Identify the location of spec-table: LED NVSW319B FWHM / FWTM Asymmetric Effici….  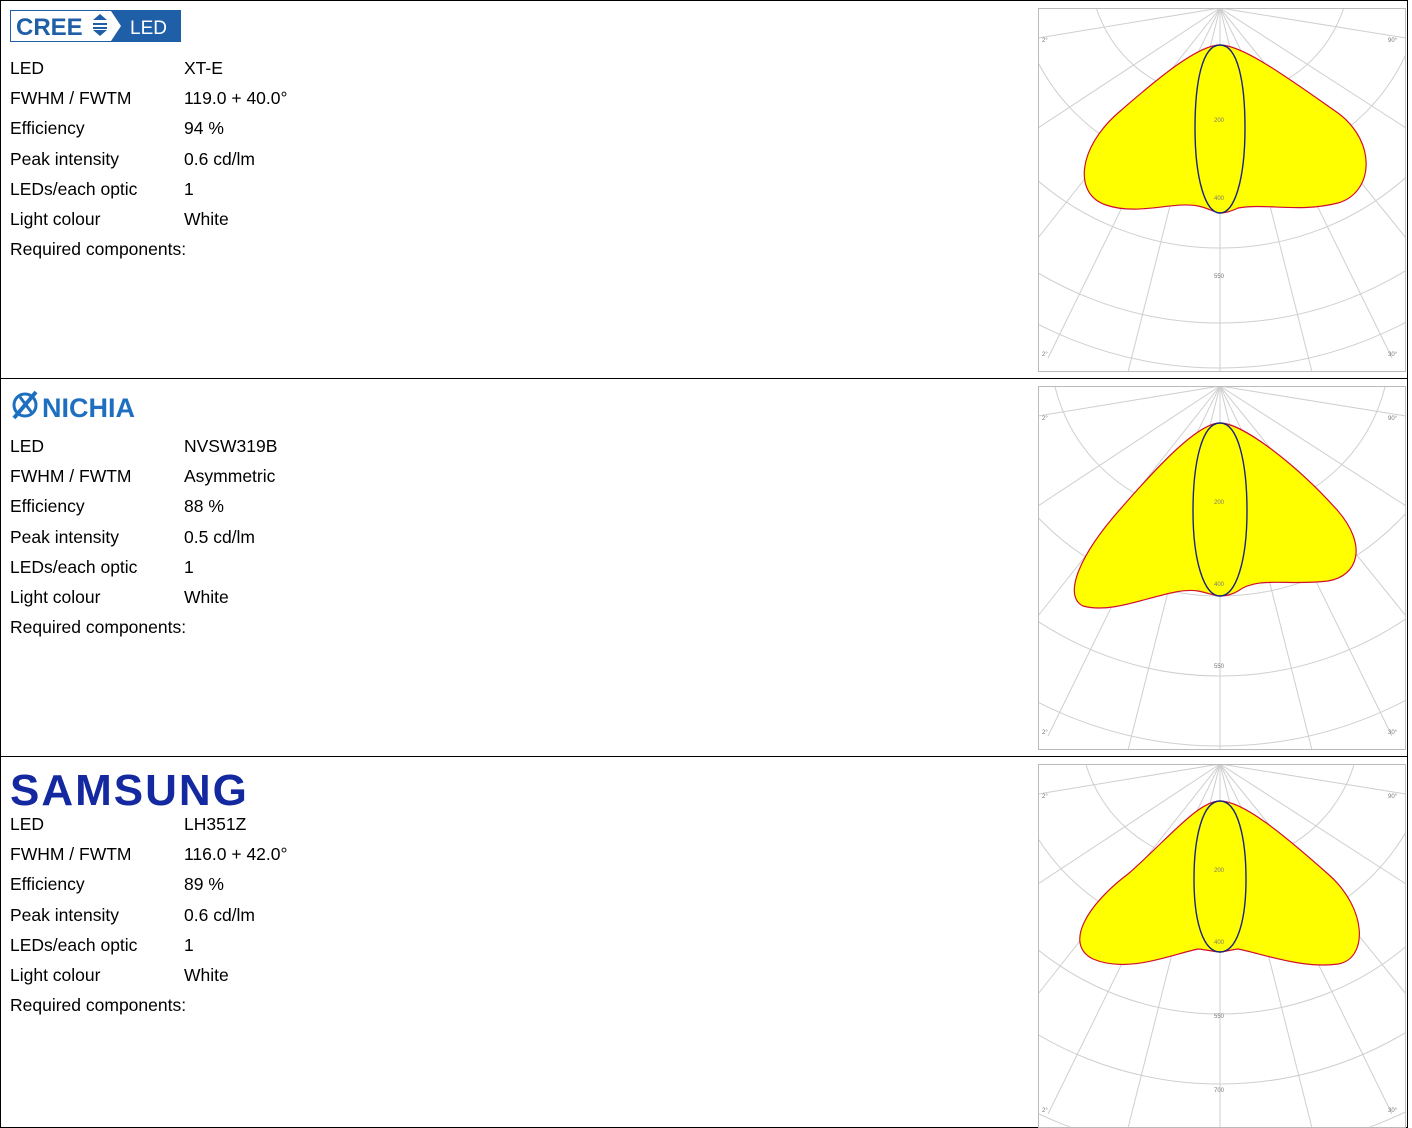
(143, 541).